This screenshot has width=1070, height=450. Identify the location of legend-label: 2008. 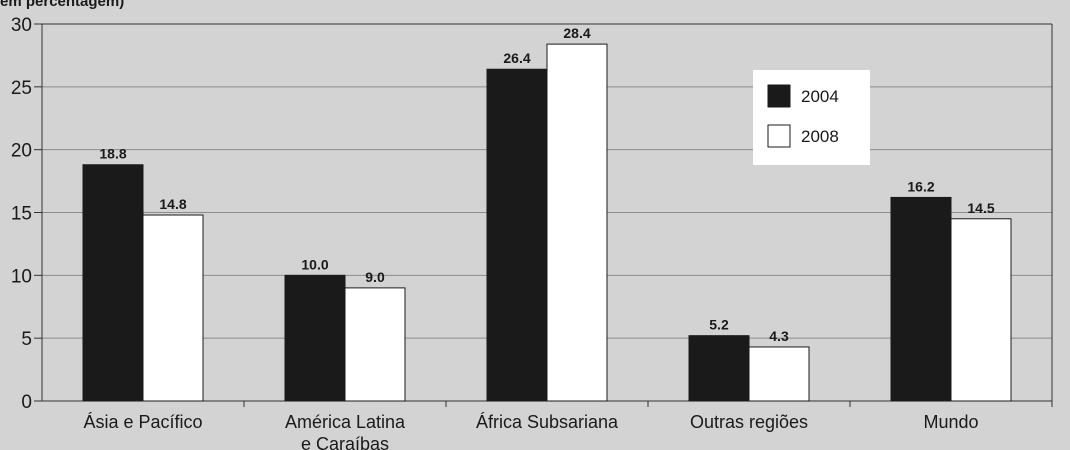
(820, 136).